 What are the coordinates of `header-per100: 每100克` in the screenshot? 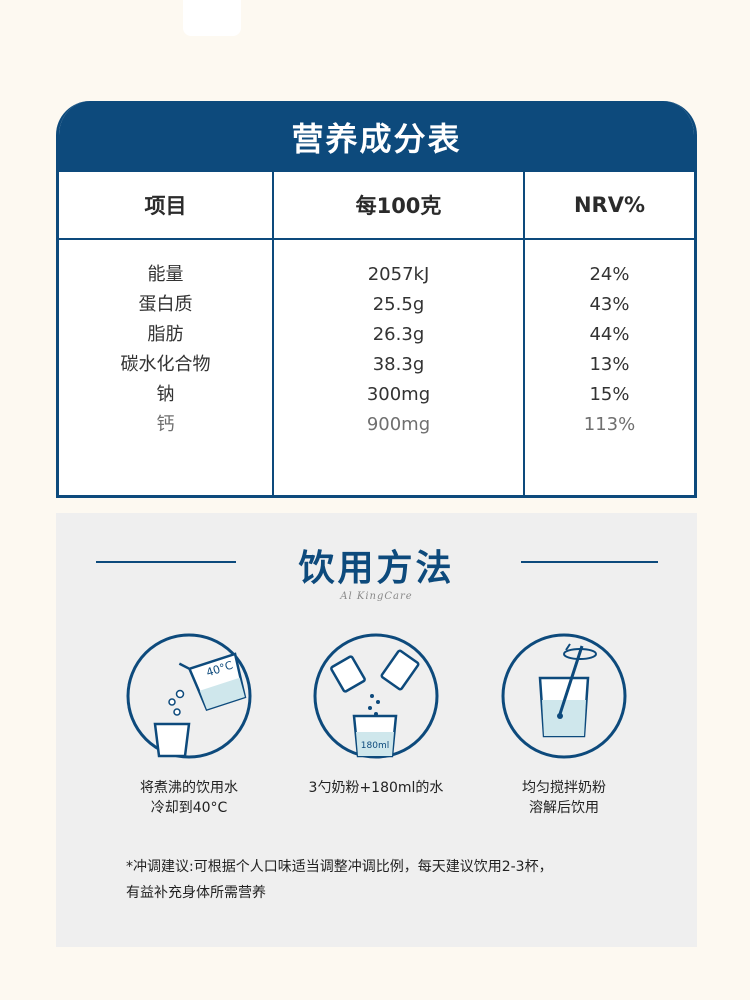 It's located at (398, 206).